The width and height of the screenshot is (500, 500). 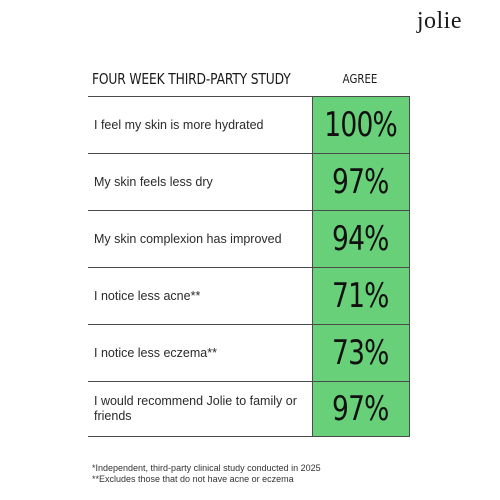 What do you see at coordinates (153, 181) in the screenshot?
I see `statement-label: My skin feels less dry` at bounding box center [153, 181].